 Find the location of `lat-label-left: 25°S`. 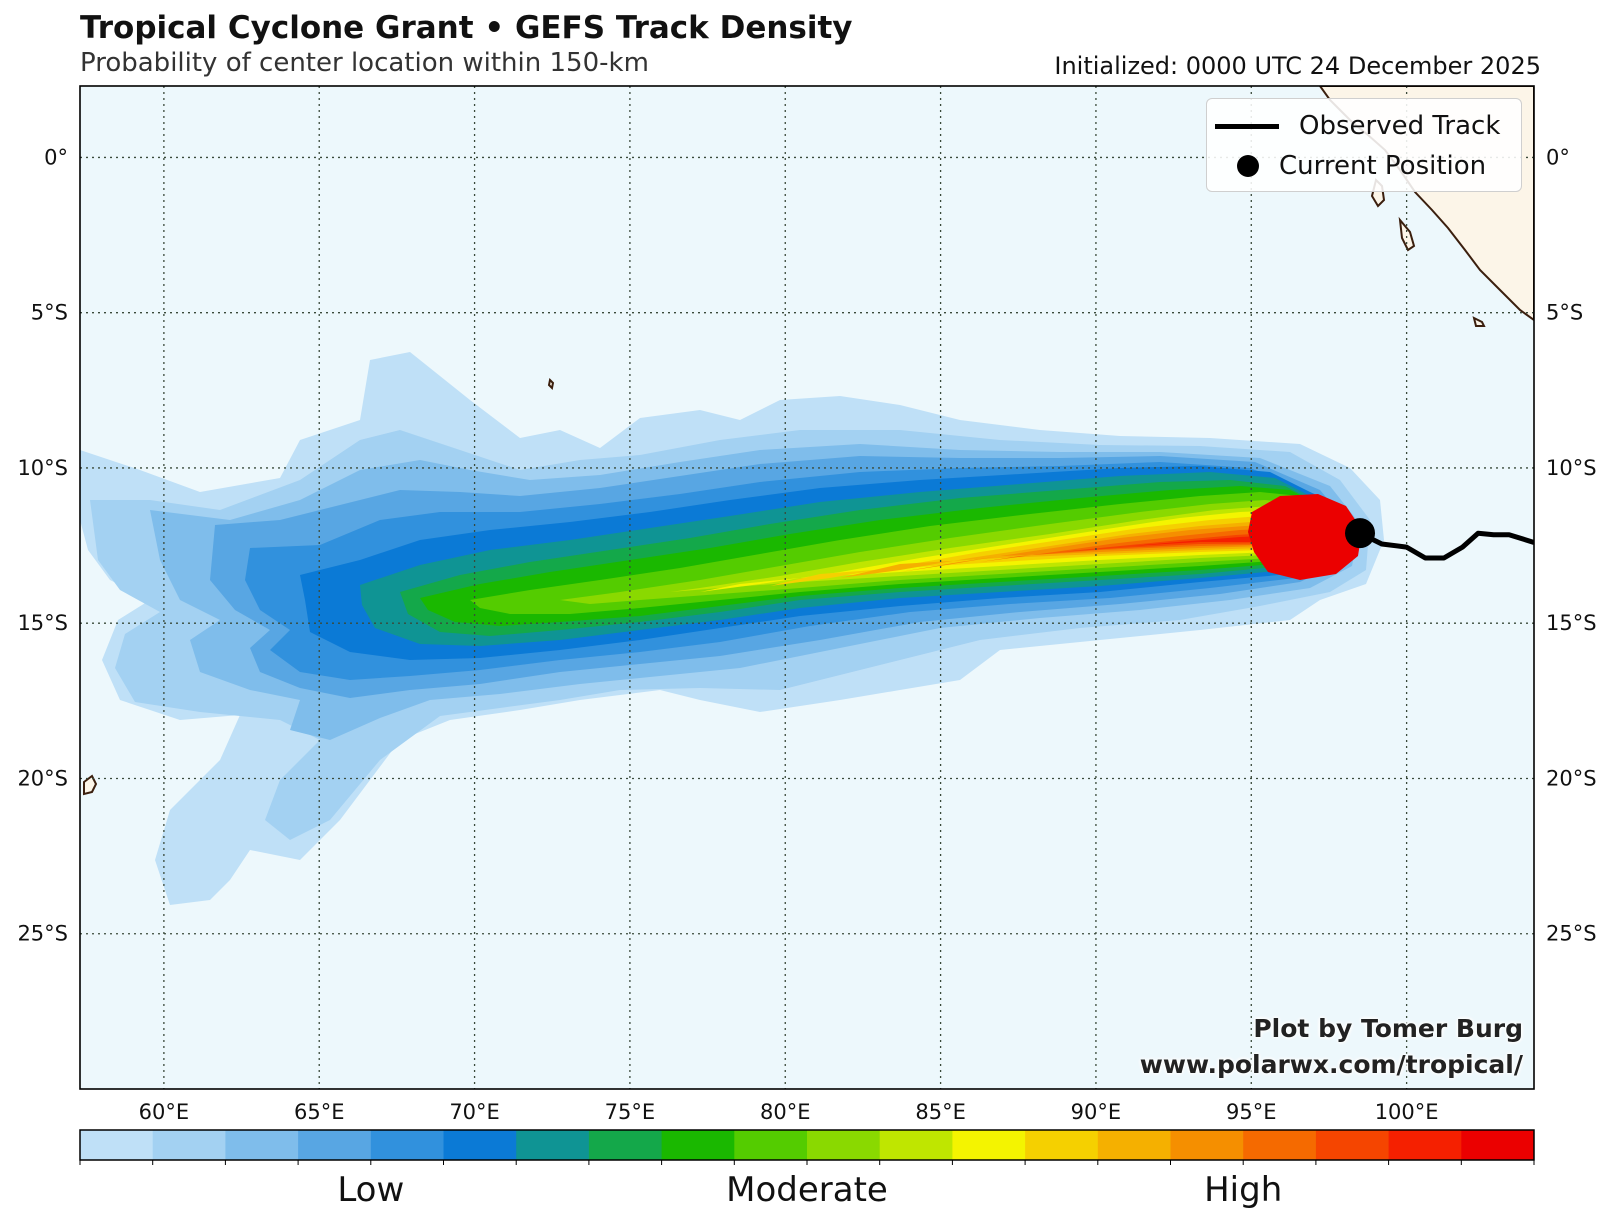

lat-label-left: 25°S is located at coordinates (42, 934).